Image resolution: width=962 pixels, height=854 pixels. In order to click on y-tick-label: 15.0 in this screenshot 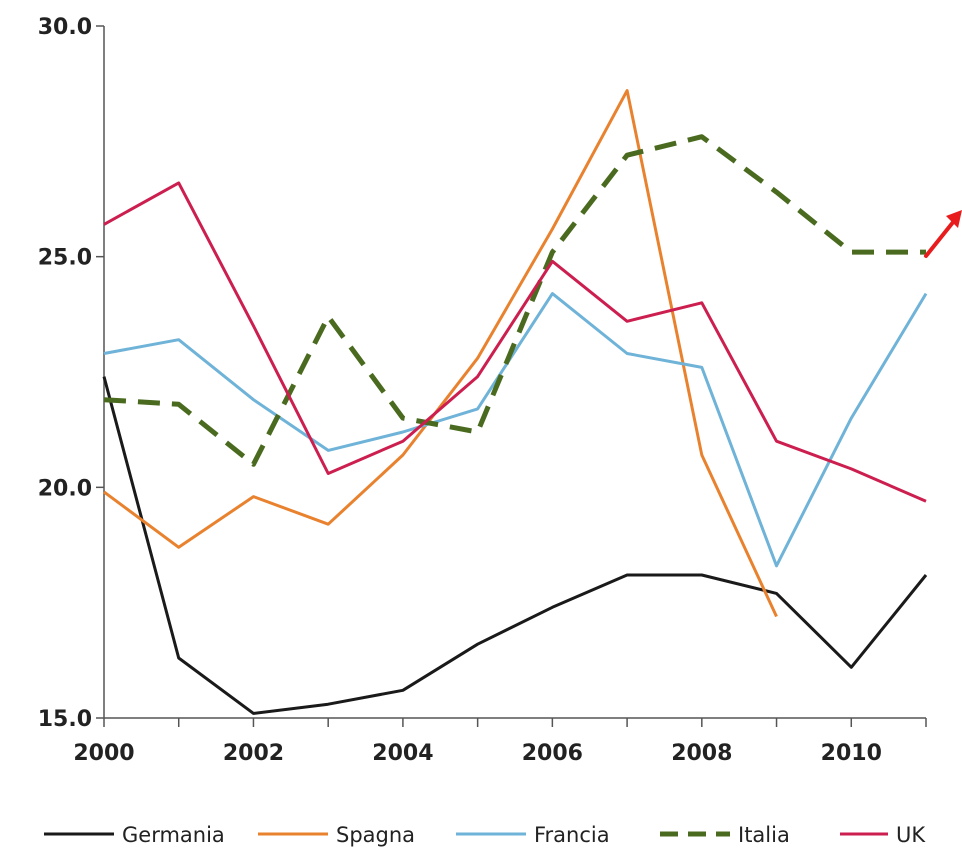, I will do `click(65, 719)`.